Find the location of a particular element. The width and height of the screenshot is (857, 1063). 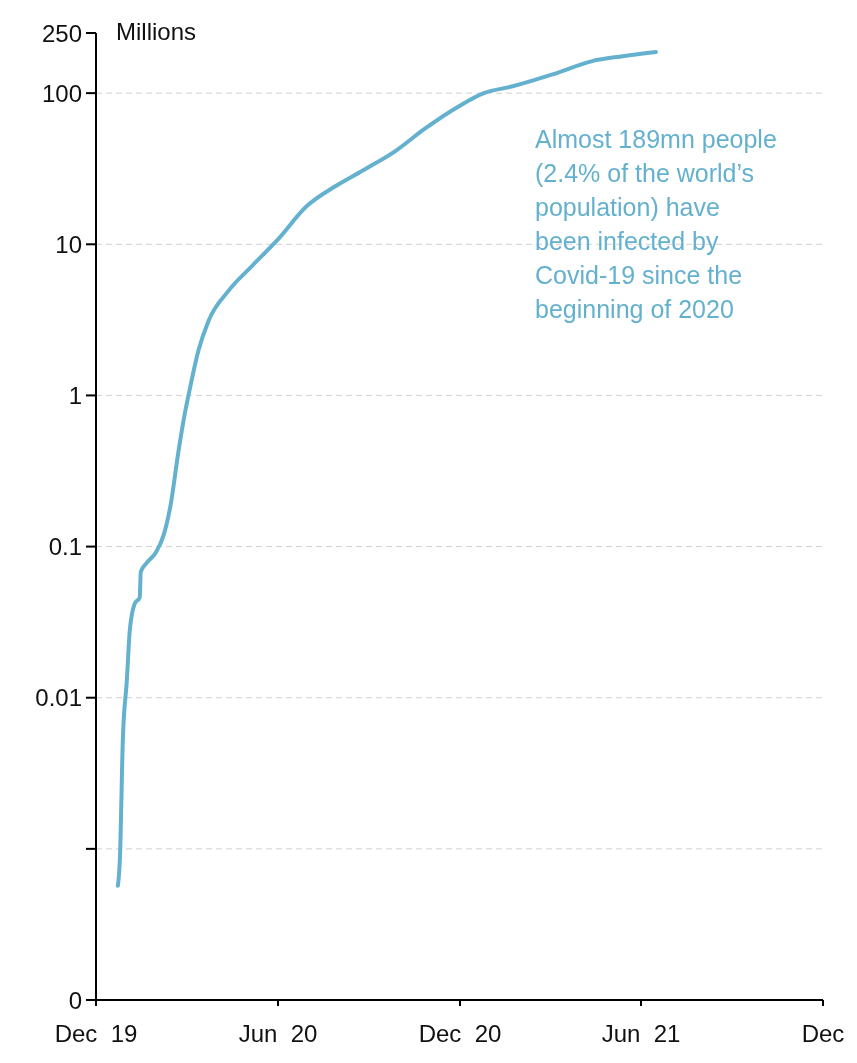

y-tick-label: 0.01 is located at coordinates (58, 698).